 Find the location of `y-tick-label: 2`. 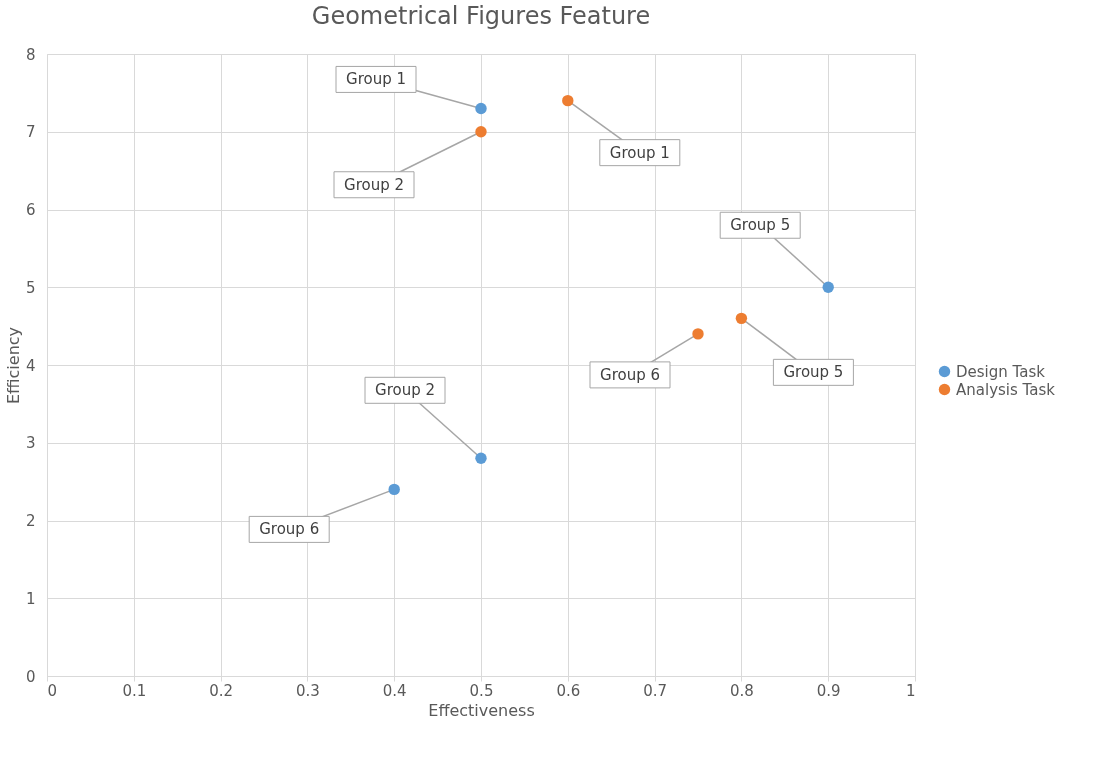

y-tick-label: 2 is located at coordinates (30, 521).